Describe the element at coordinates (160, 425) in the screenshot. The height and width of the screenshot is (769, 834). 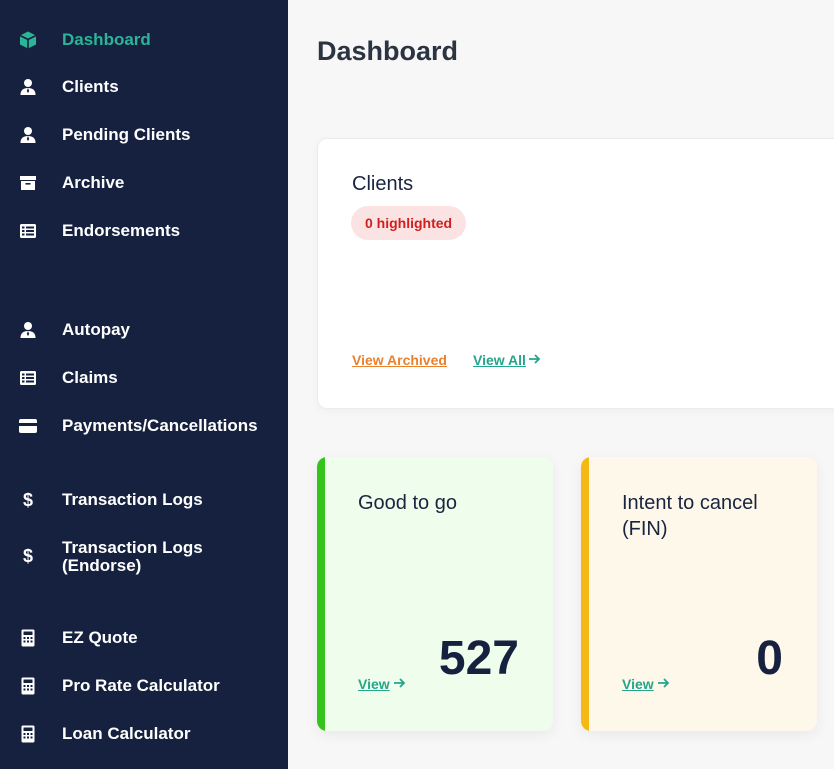
I see `sidebar-item-label: Payments/Cancellations` at that location.